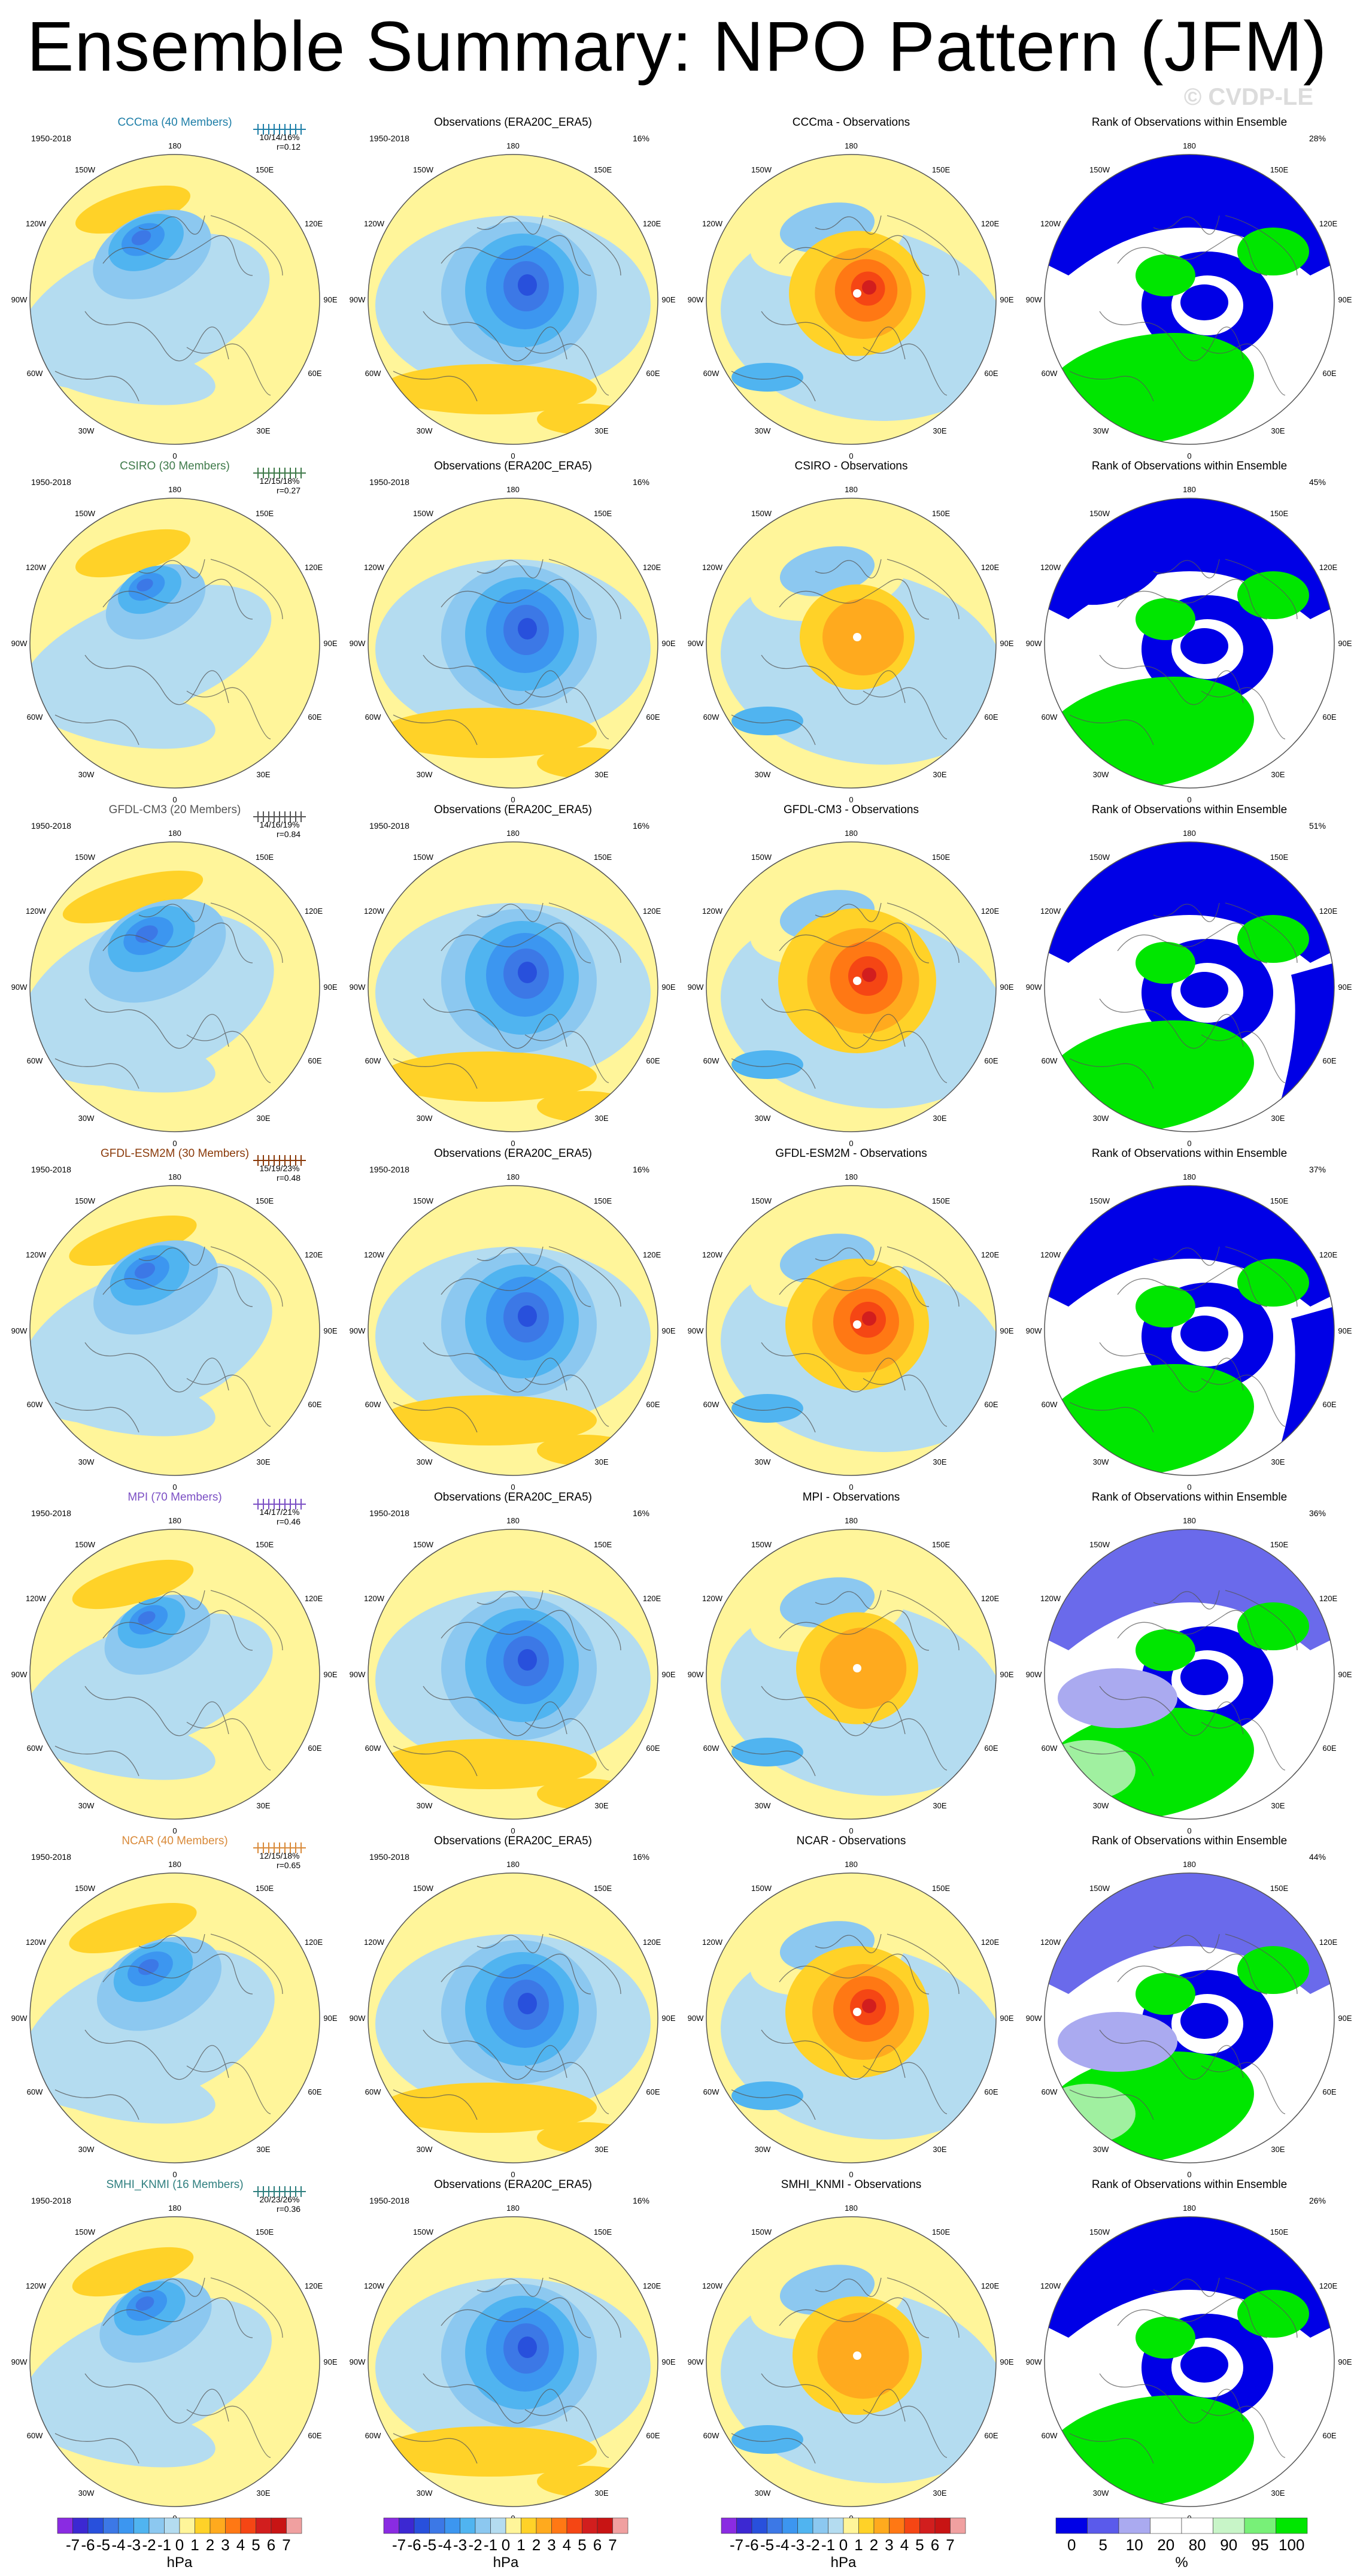 The image size is (1354, 2576). I want to click on colorbar-tick-label: 3, so click(551, 2545).